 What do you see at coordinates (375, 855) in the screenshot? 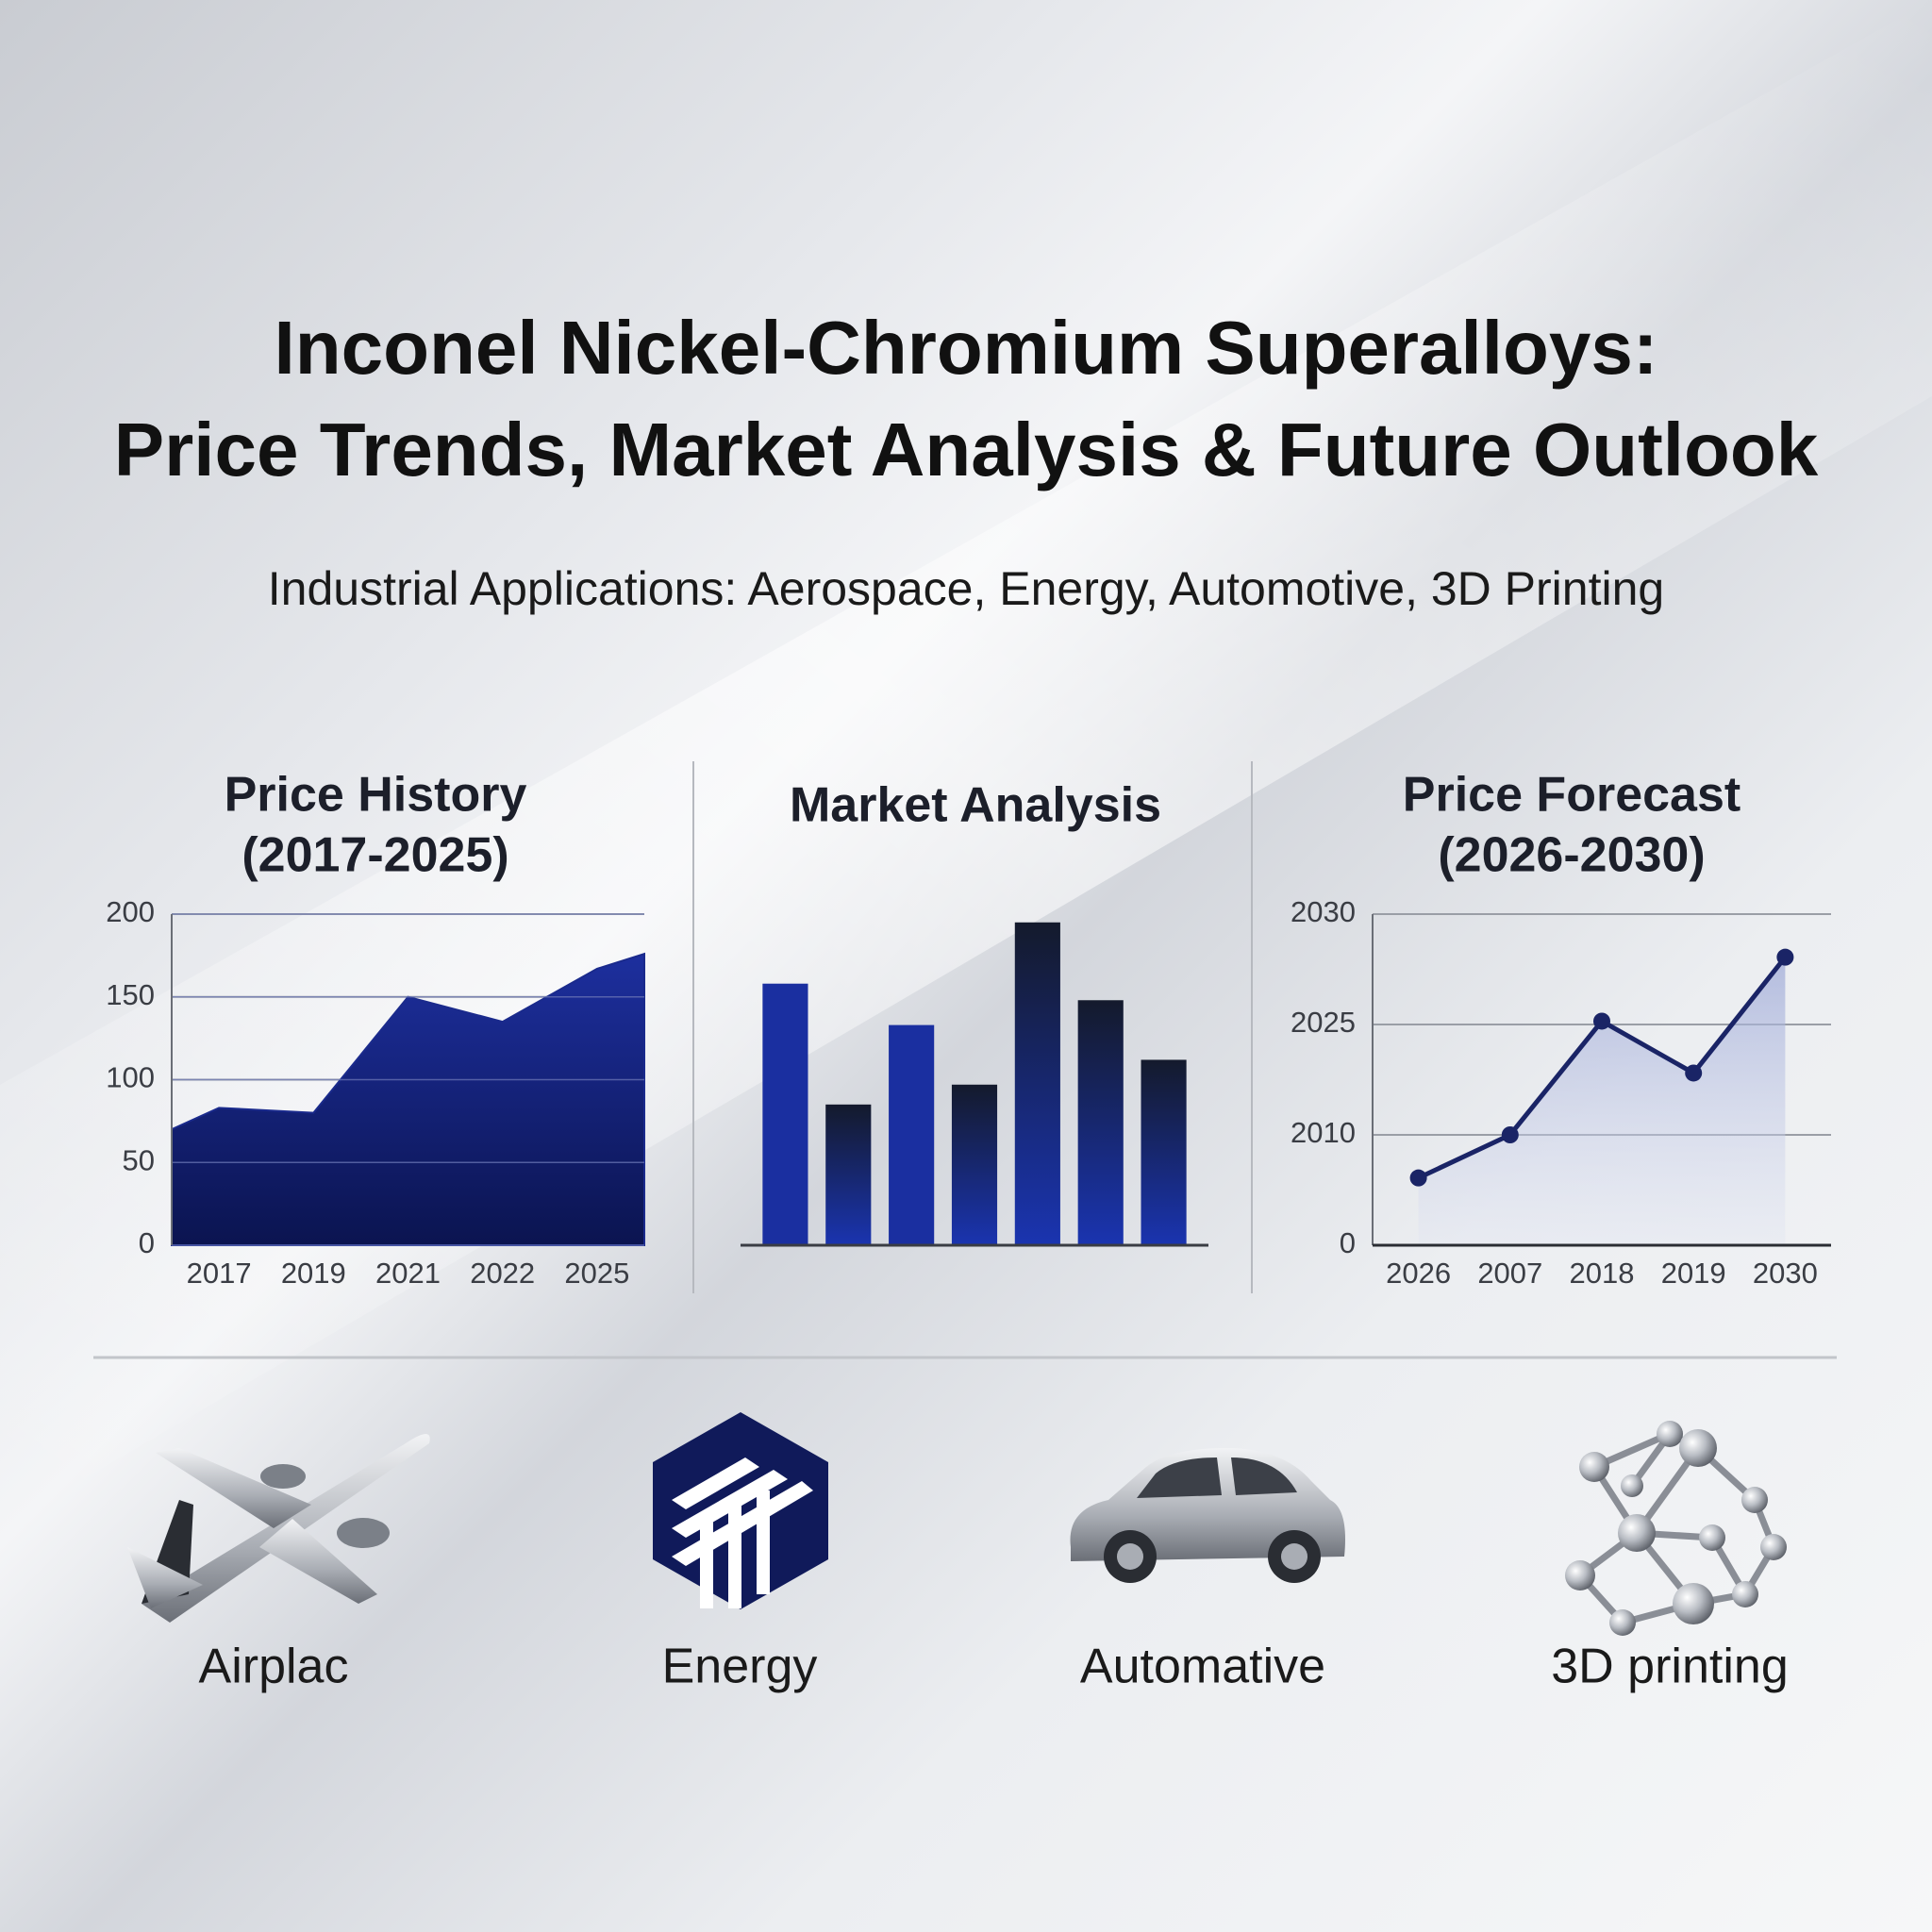
I see `chart-subtitle: (2017-2025)` at bounding box center [375, 855].